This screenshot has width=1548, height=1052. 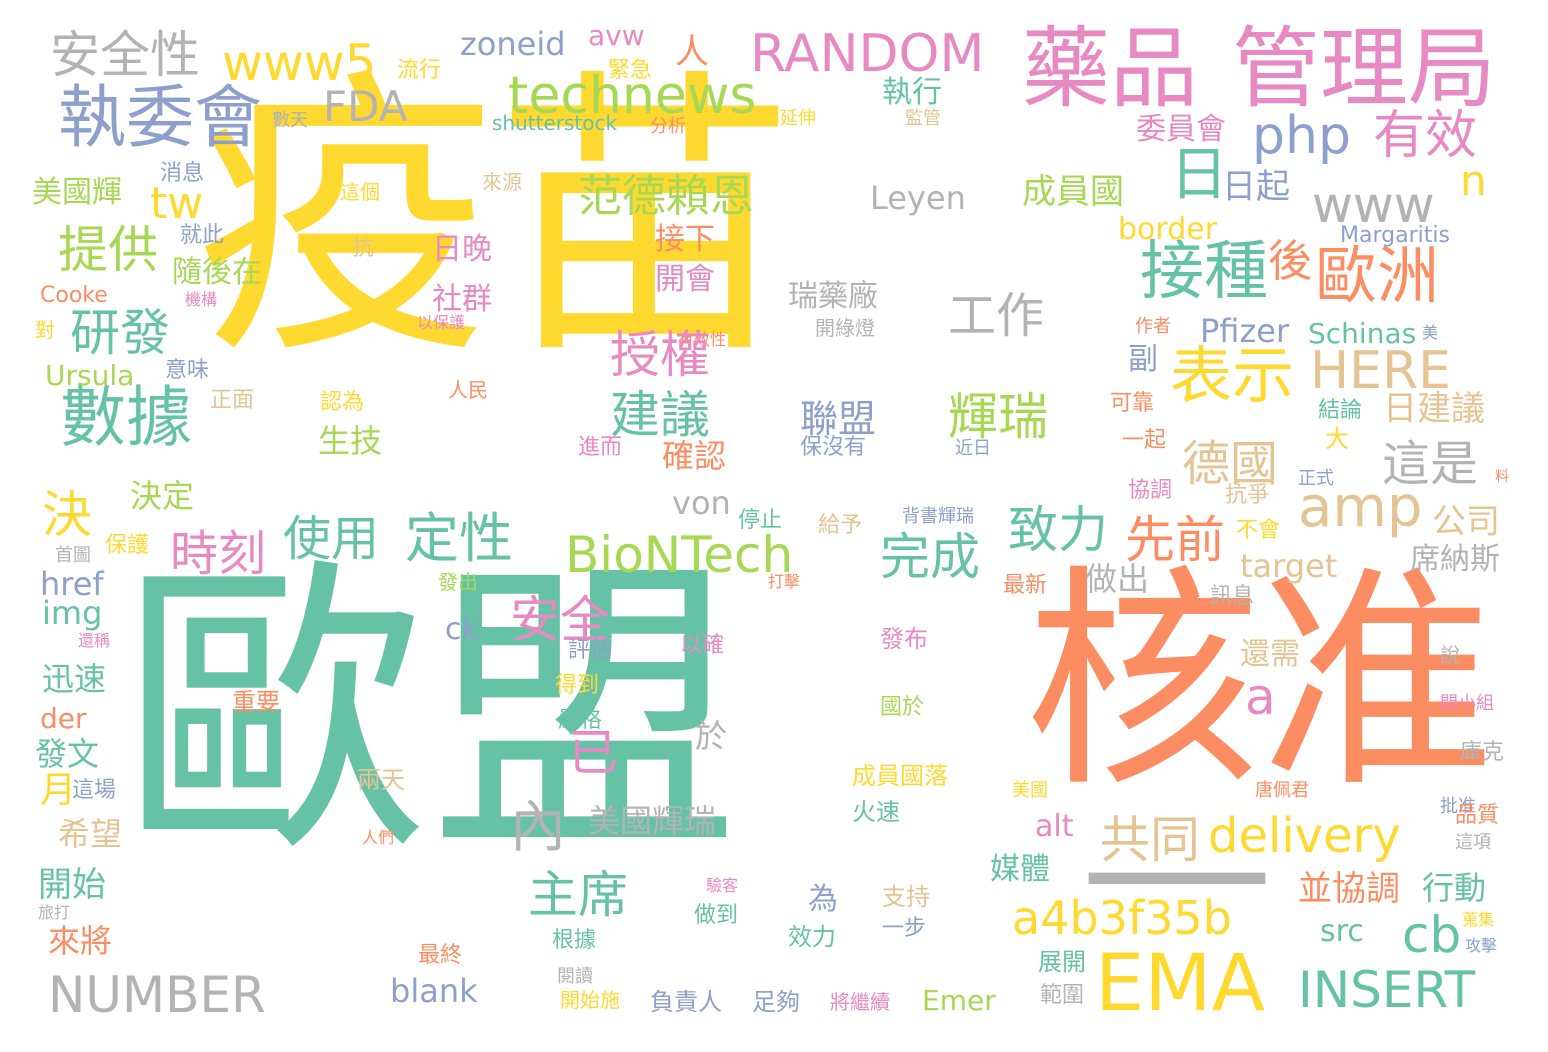 I want to click on word-cjk-130: 得到, so click(x=577, y=685).